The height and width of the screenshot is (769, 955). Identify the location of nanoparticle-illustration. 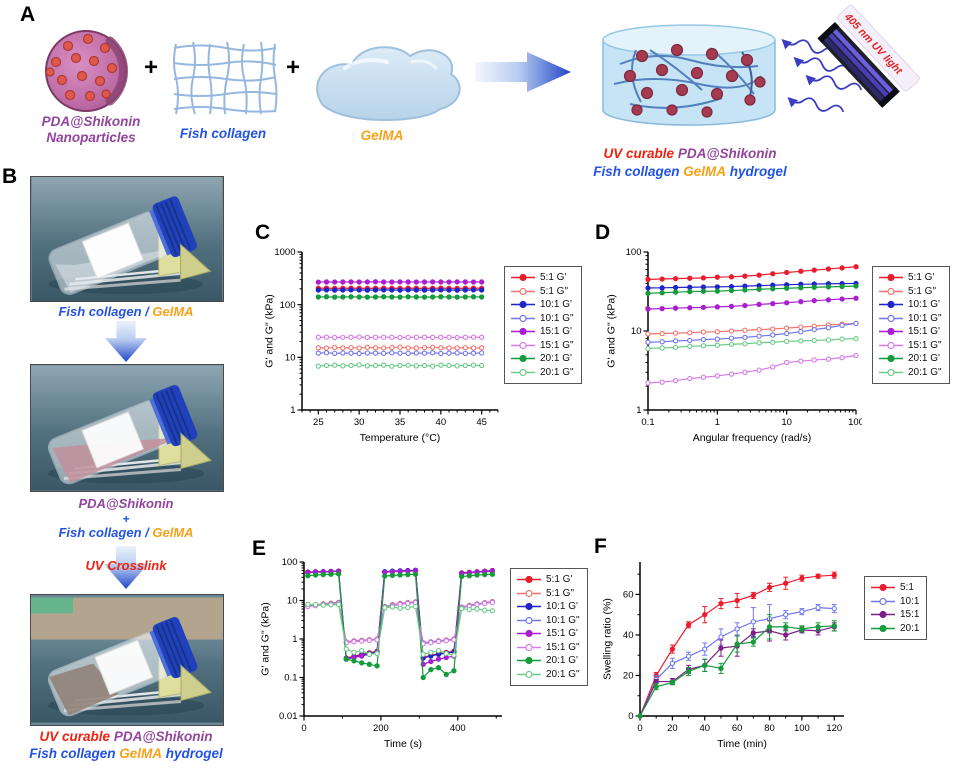
(86, 71).